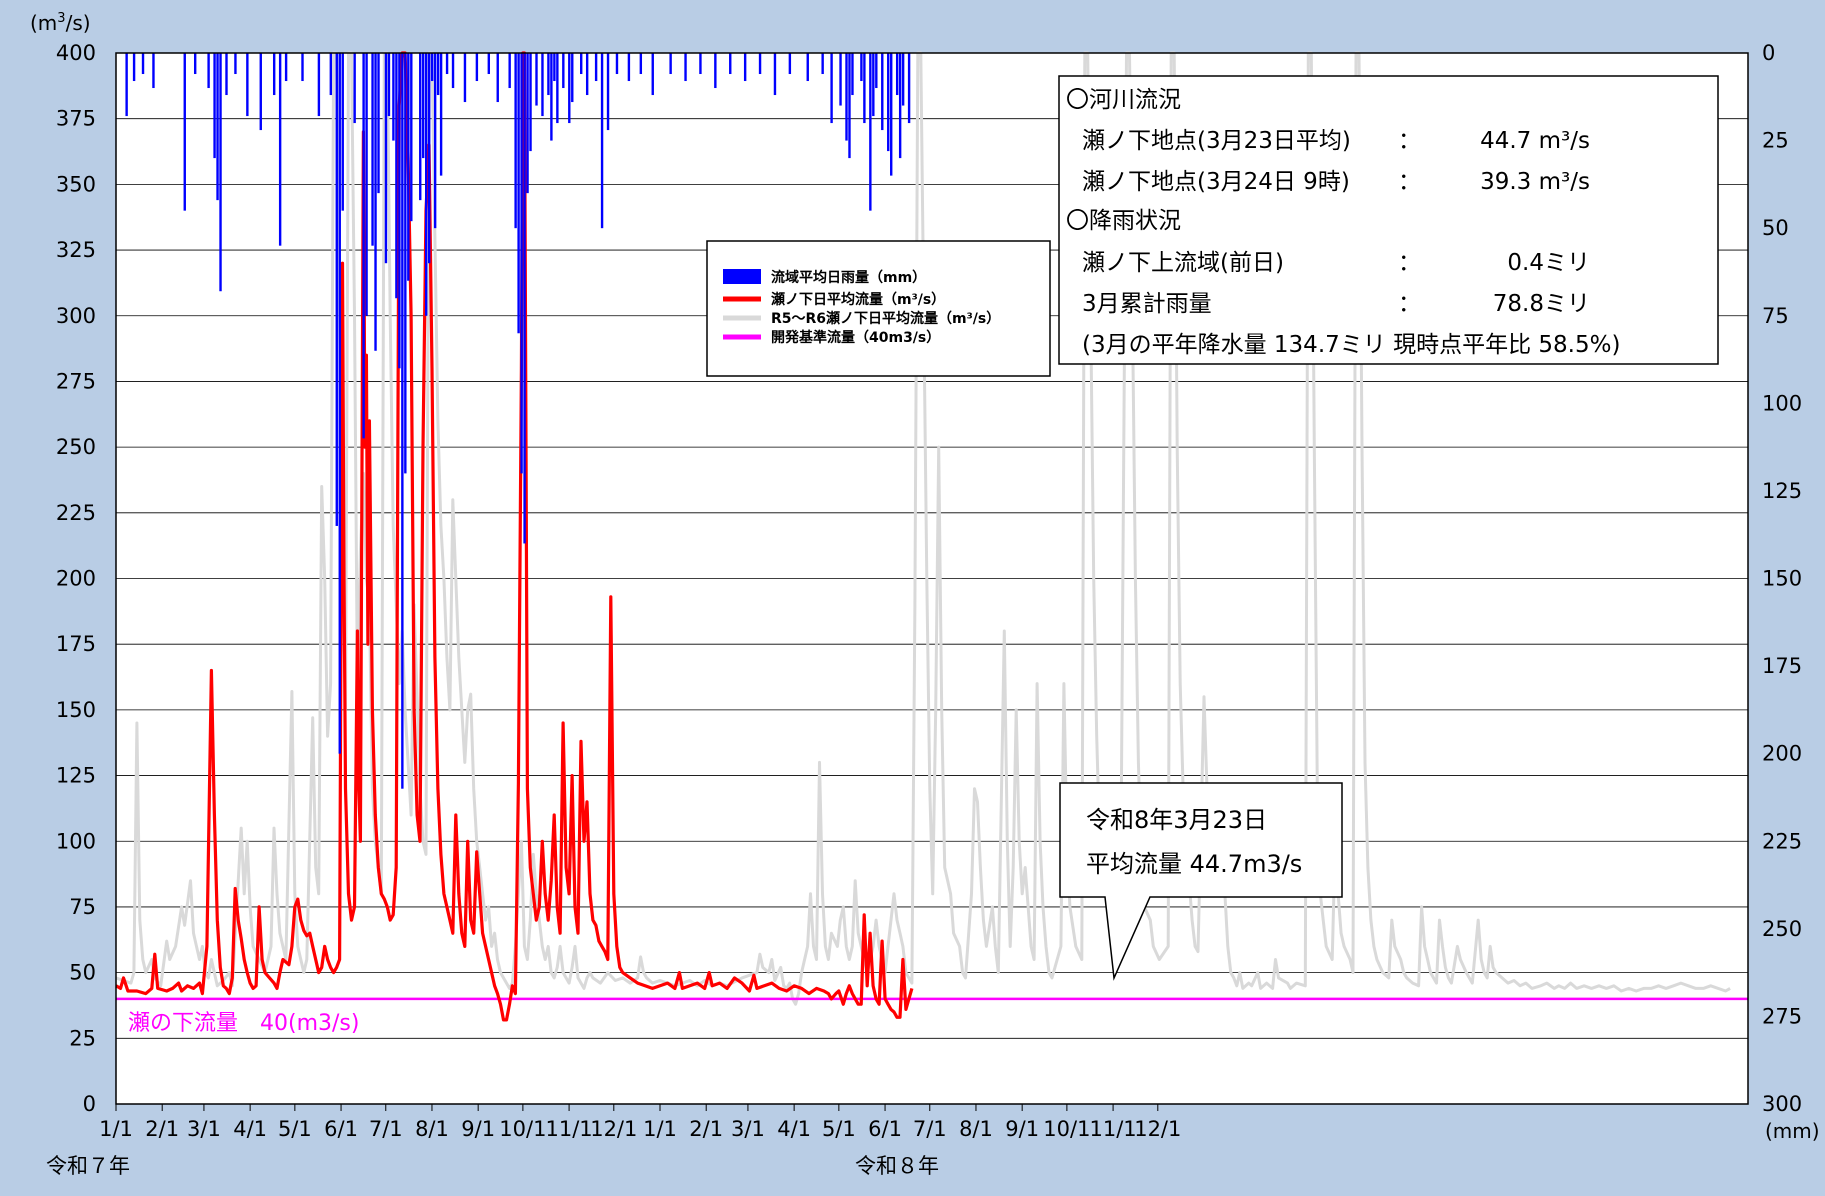 The height and width of the screenshot is (1196, 1825). Describe the element at coordinates (295, 1129) in the screenshot. I see `x-tick-label: 5/1` at that location.